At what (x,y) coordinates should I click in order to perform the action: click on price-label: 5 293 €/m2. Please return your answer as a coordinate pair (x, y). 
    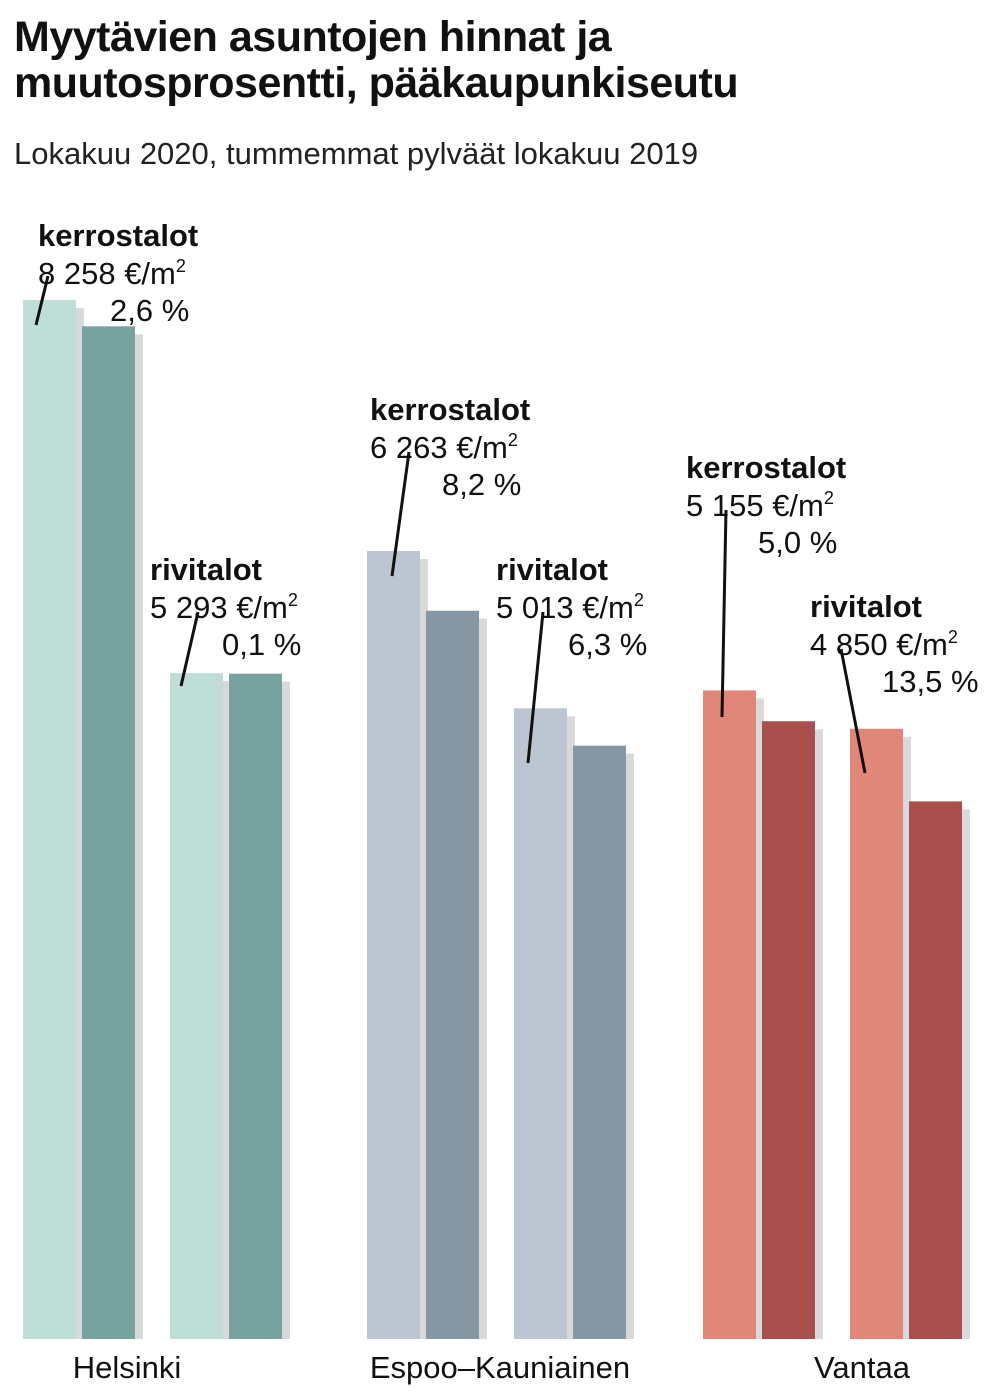
    Looking at the image, I should click on (224, 607).